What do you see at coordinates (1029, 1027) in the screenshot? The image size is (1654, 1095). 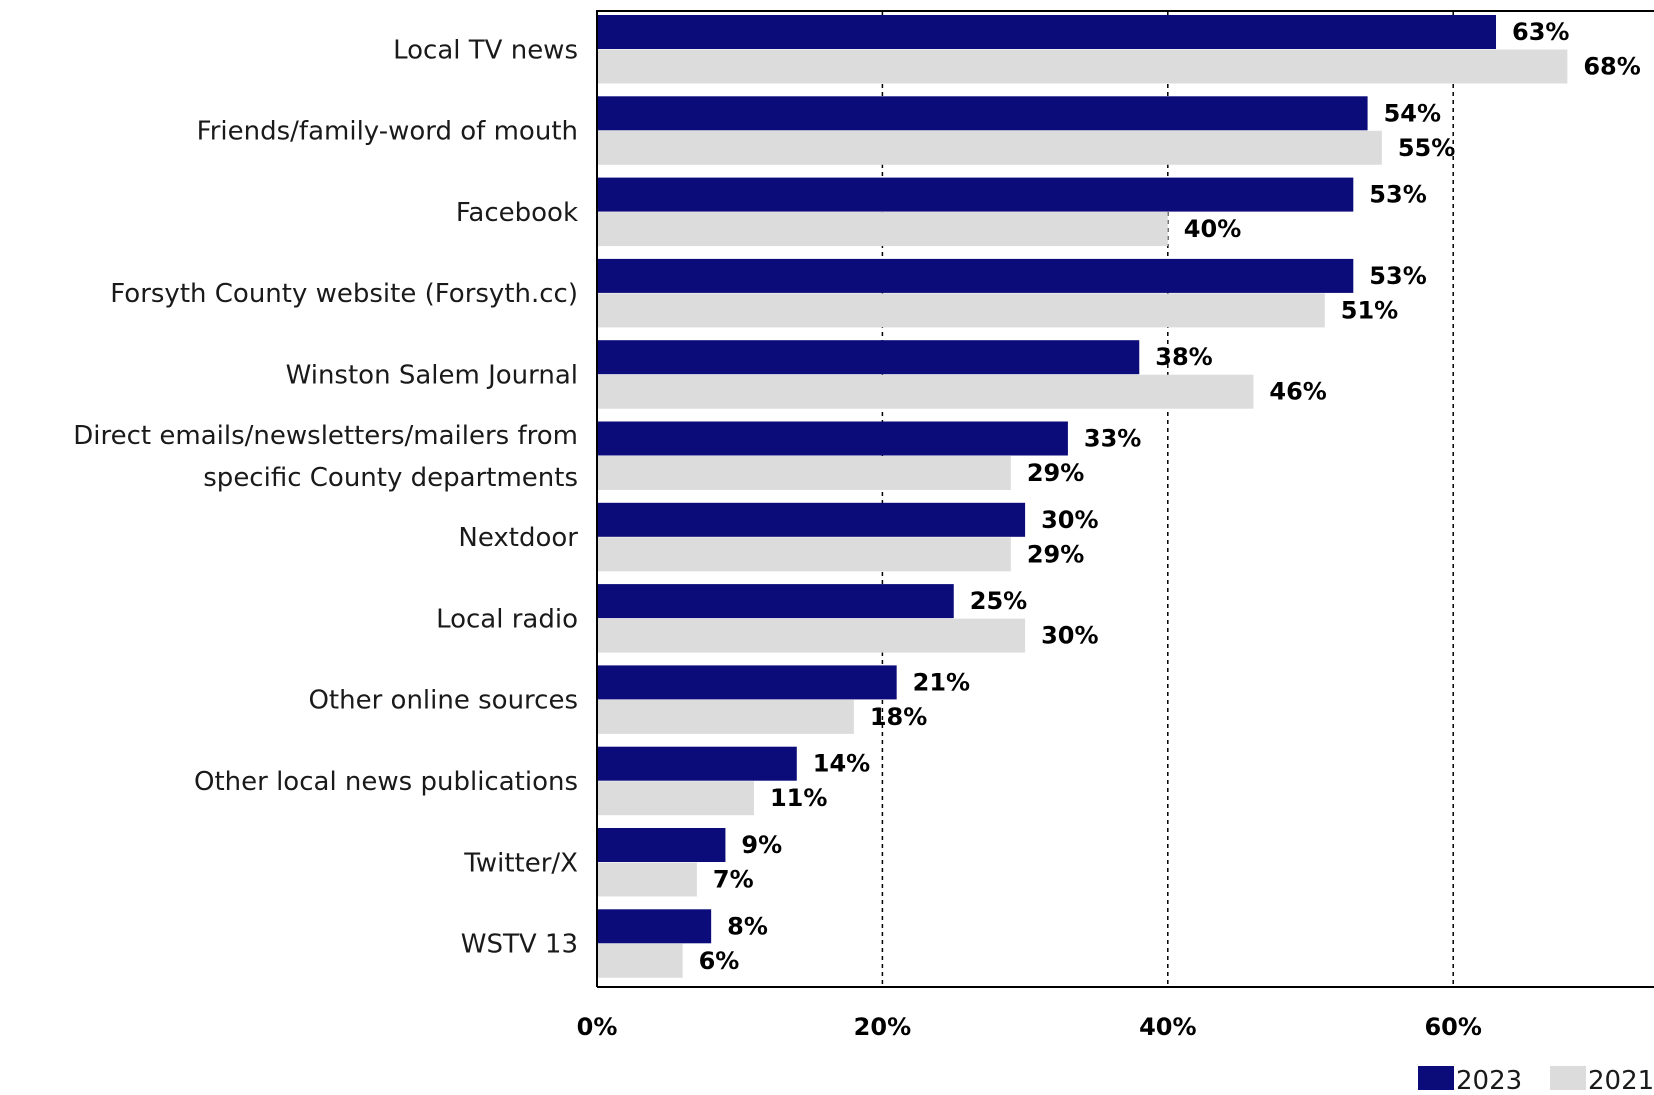 I see `x-tick-labels: 0% 20% 40% 60%` at bounding box center [1029, 1027].